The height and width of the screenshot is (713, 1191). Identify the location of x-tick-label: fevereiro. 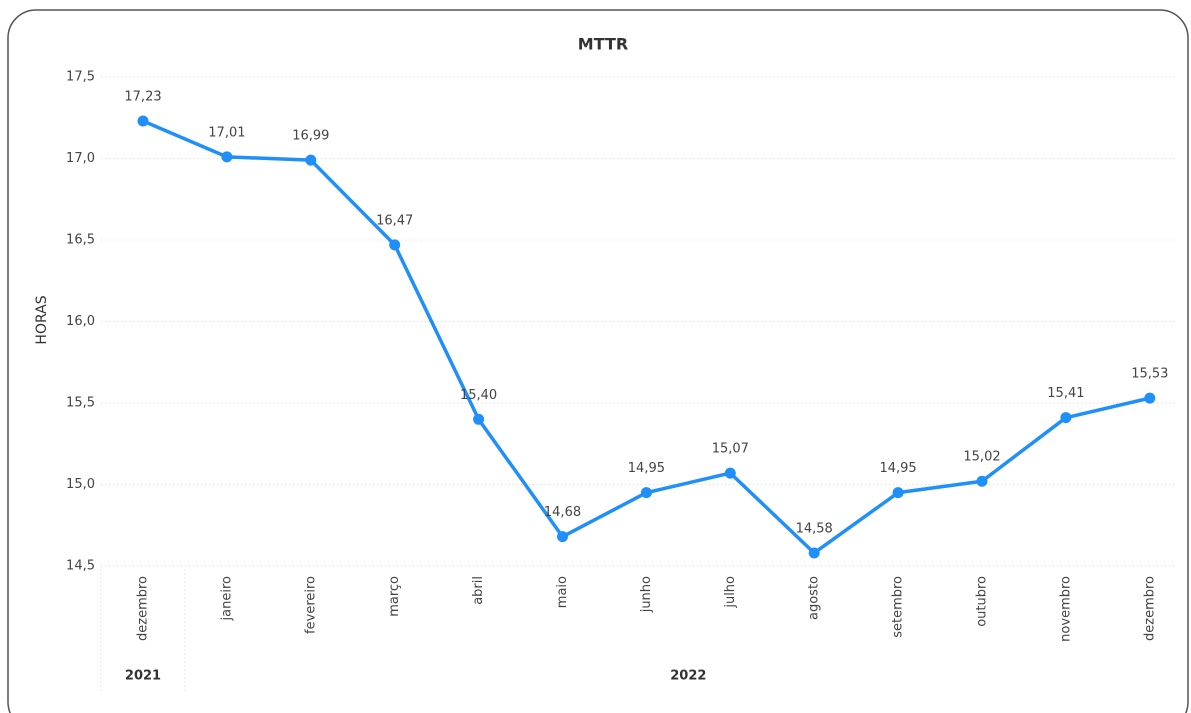
(310, 605).